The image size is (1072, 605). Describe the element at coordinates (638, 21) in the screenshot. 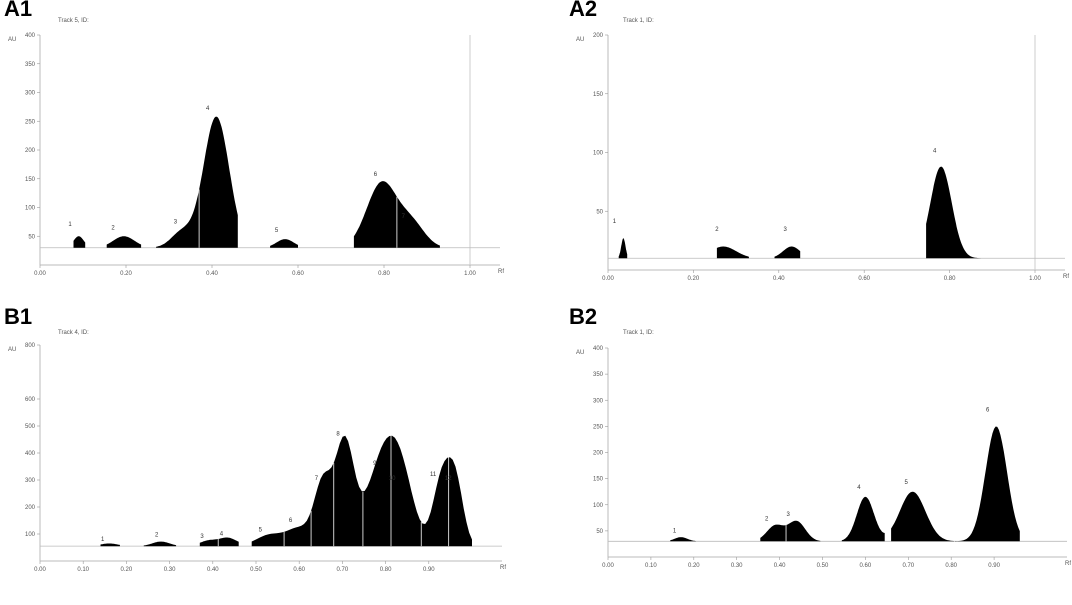

I see `track-label-a2: Track 1, ID:` at that location.